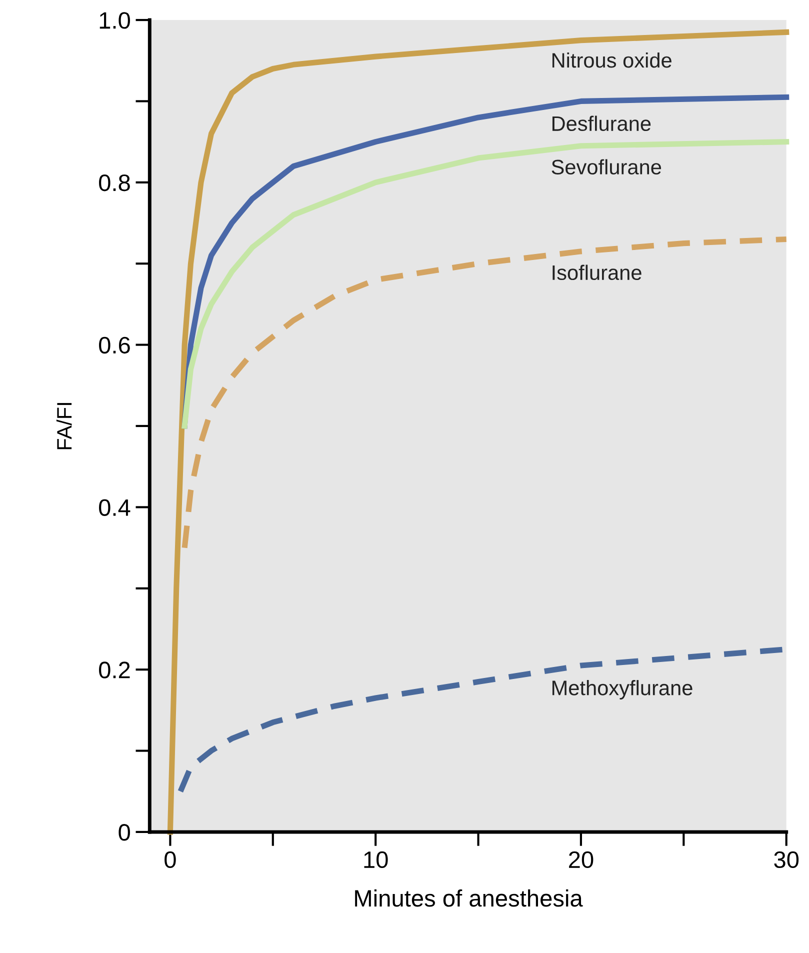 This screenshot has width=809, height=953. What do you see at coordinates (601, 124) in the screenshot?
I see `series-label: Desflurane` at bounding box center [601, 124].